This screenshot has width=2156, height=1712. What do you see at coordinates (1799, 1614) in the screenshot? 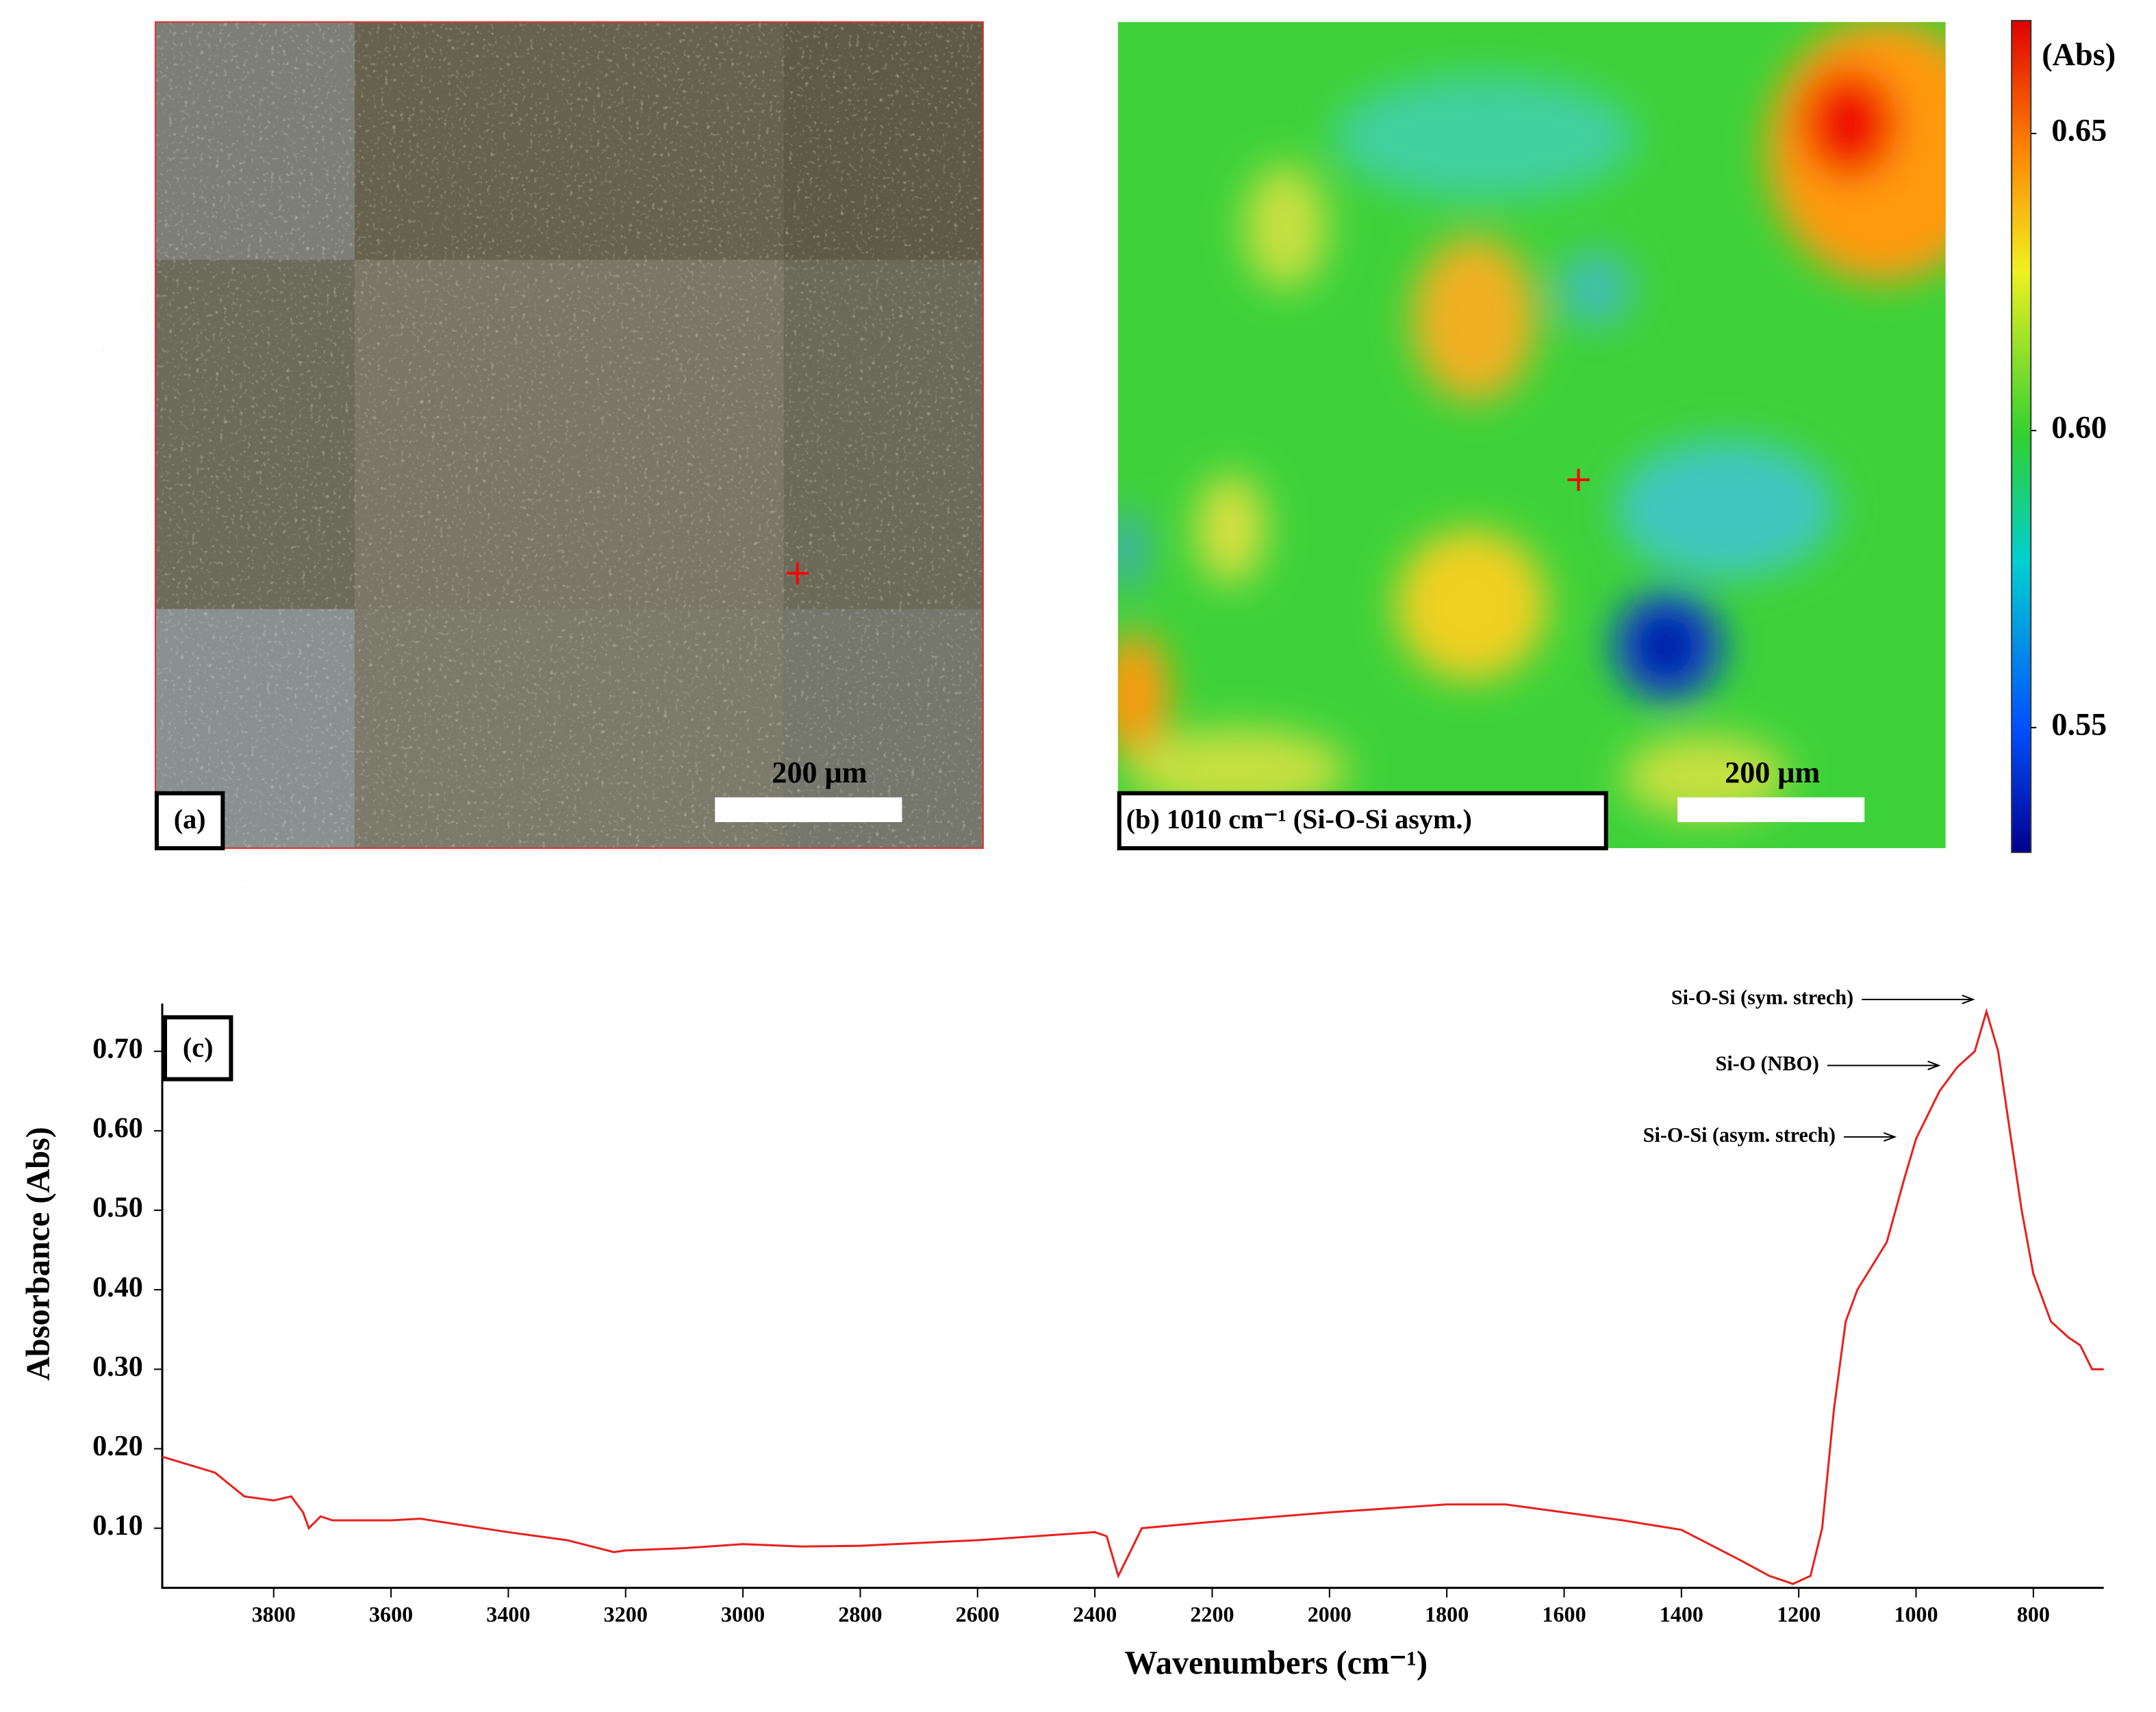
I see `x-tick-label: 1200` at bounding box center [1799, 1614].